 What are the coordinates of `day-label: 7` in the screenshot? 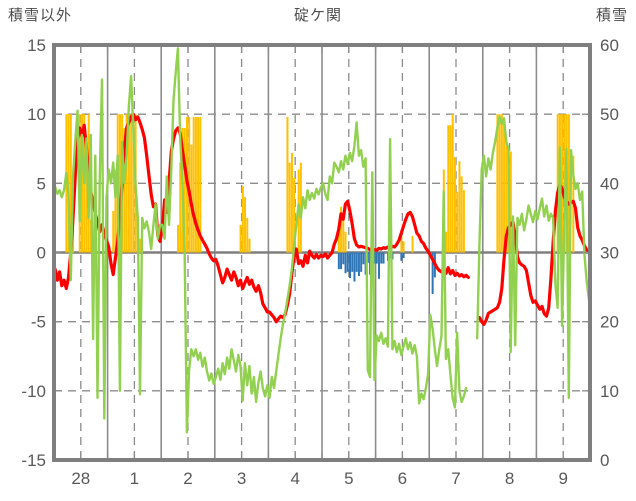 It's located at (455, 478).